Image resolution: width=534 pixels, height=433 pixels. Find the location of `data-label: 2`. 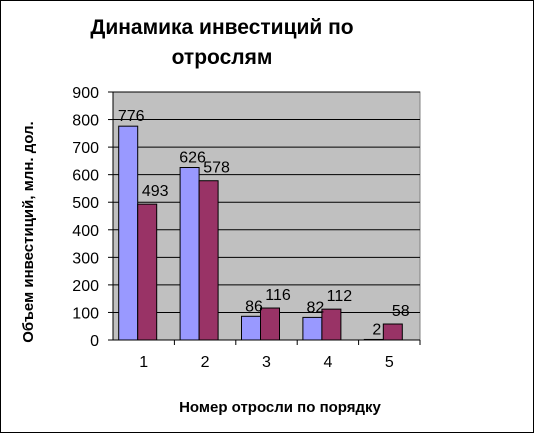

data-label: 2 is located at coordinates (376, 329).